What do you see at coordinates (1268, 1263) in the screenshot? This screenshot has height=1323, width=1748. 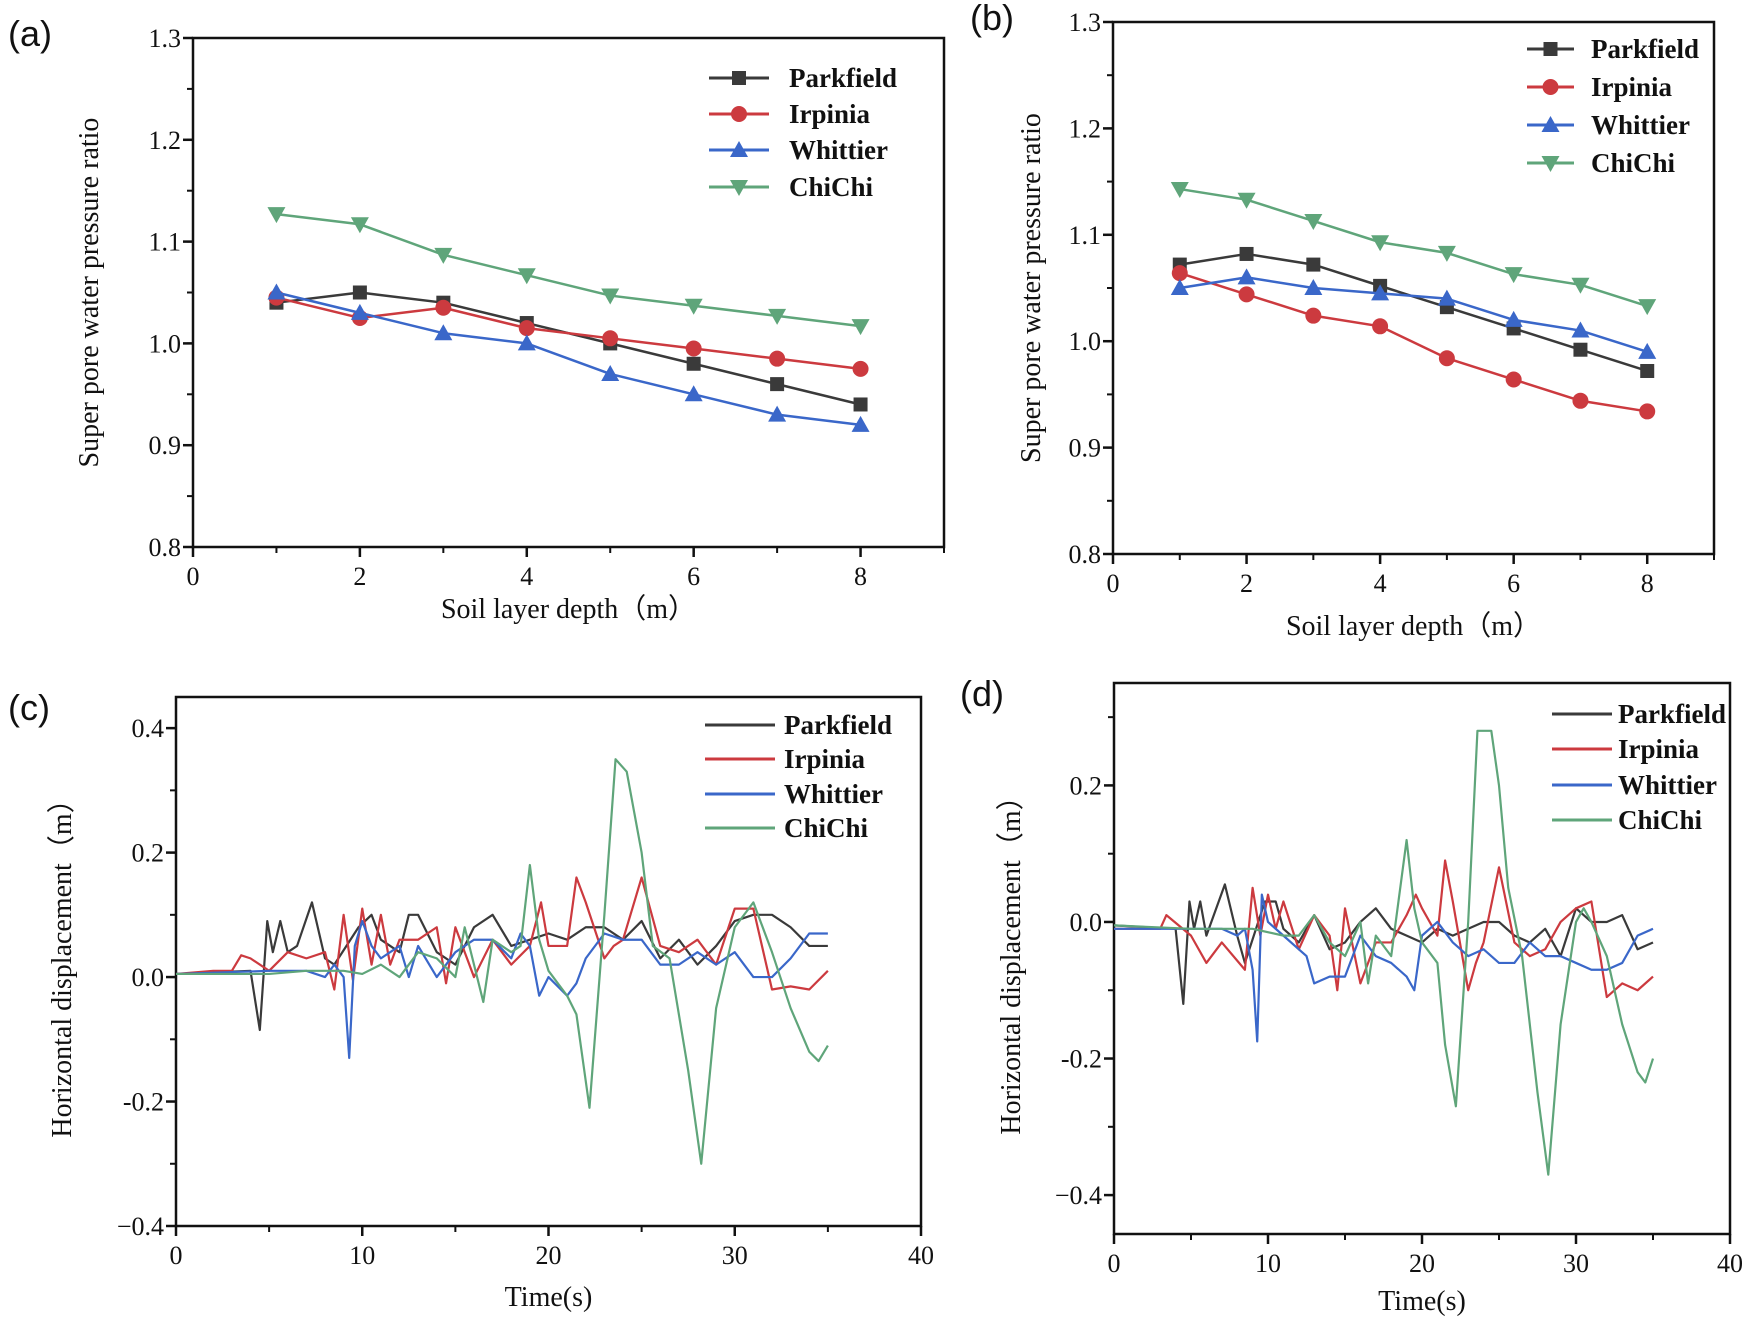 I see `x-tick-label: 10` at bounding box center [1268, 1263].